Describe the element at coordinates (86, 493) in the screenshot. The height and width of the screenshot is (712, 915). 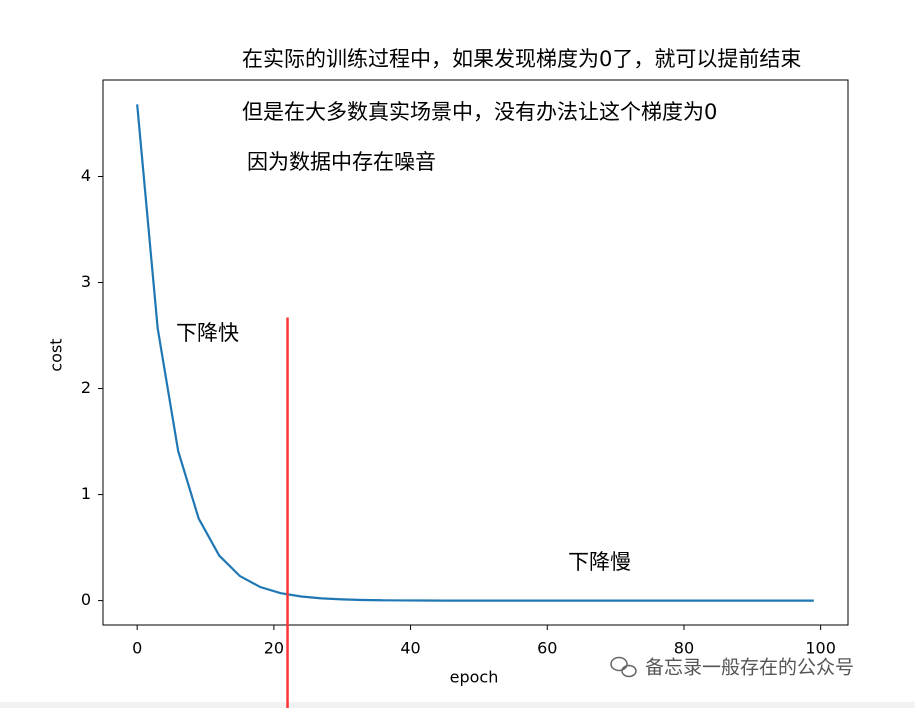
I see `y-tick-label: 1` at that location.